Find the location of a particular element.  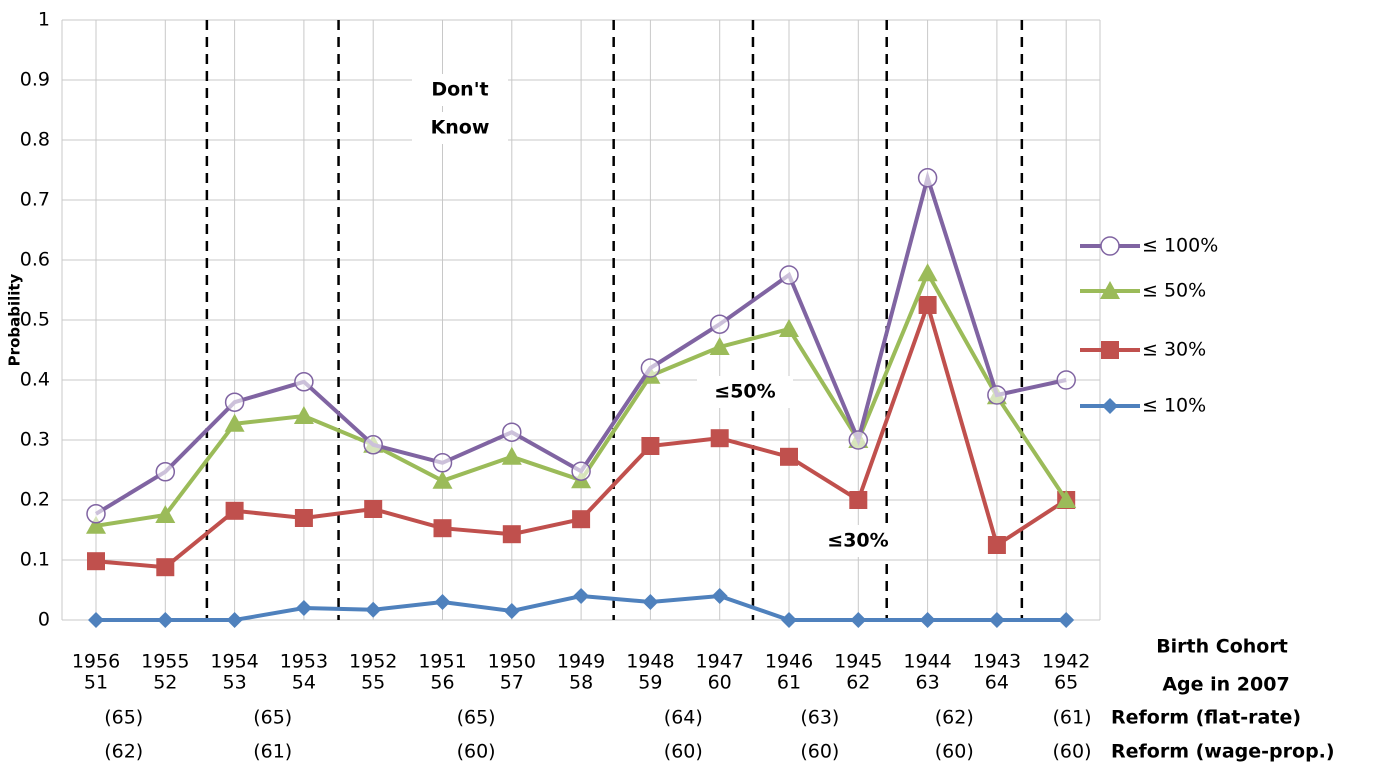

reform-value: (64) is located at coordinates (683, 718).